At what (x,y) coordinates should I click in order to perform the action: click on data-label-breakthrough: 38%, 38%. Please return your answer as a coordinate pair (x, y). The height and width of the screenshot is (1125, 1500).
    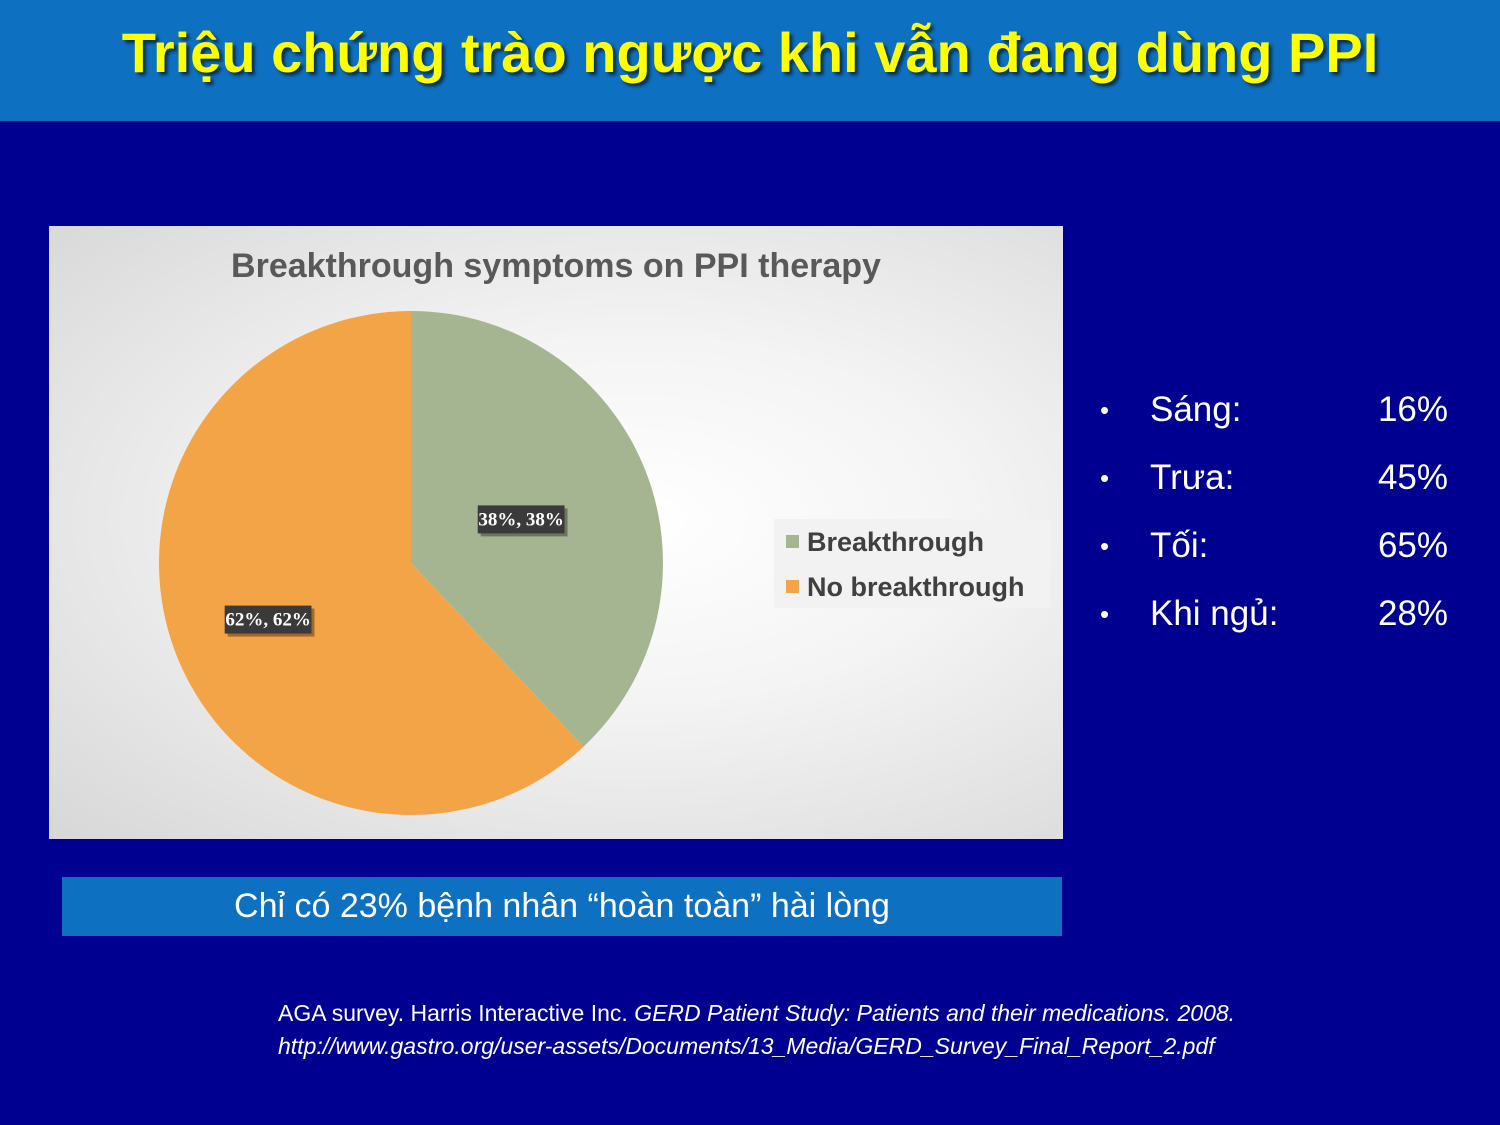
    Looking at the image, I should click on (521, 519).